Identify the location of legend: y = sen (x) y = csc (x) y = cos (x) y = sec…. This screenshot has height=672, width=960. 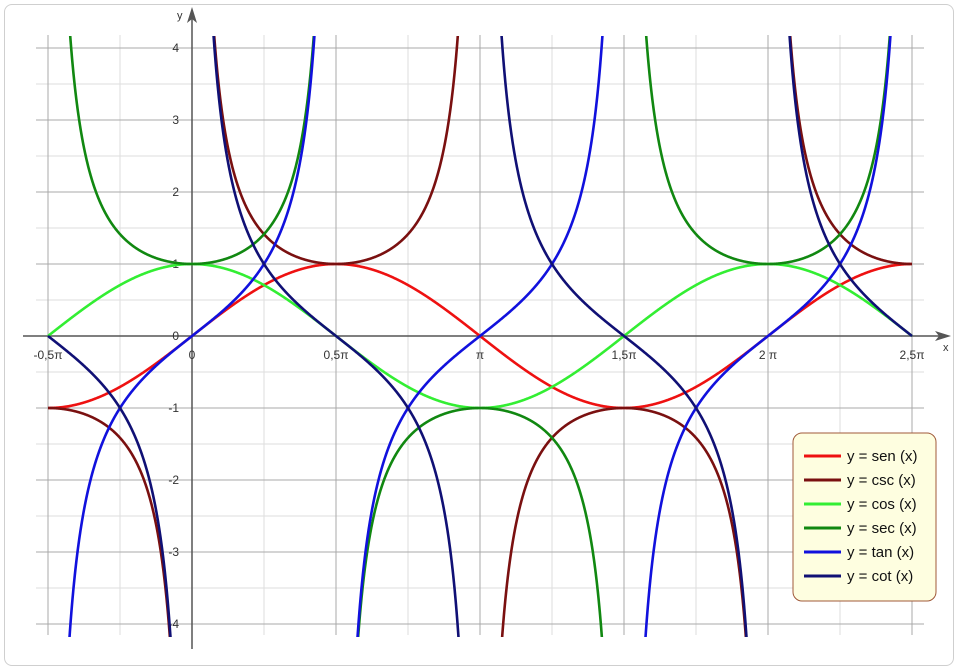
(864, 517).